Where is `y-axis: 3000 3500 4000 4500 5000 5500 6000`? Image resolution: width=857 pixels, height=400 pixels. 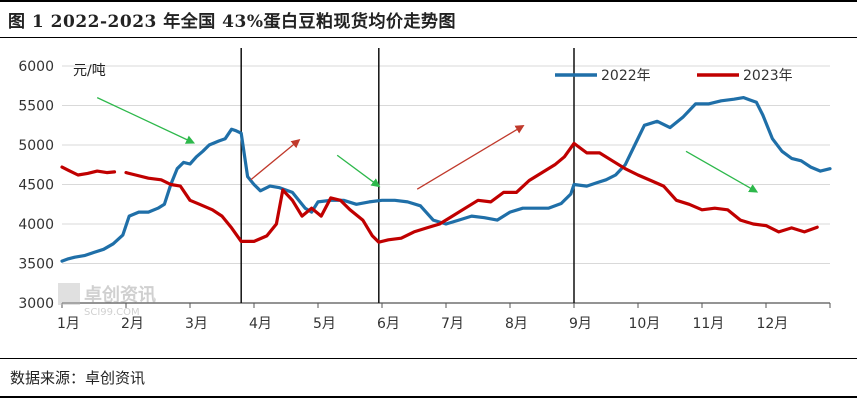
y-axis: 3000 3500 4000 4500 5000 5500 6000 is located at coordinates (36, 185).